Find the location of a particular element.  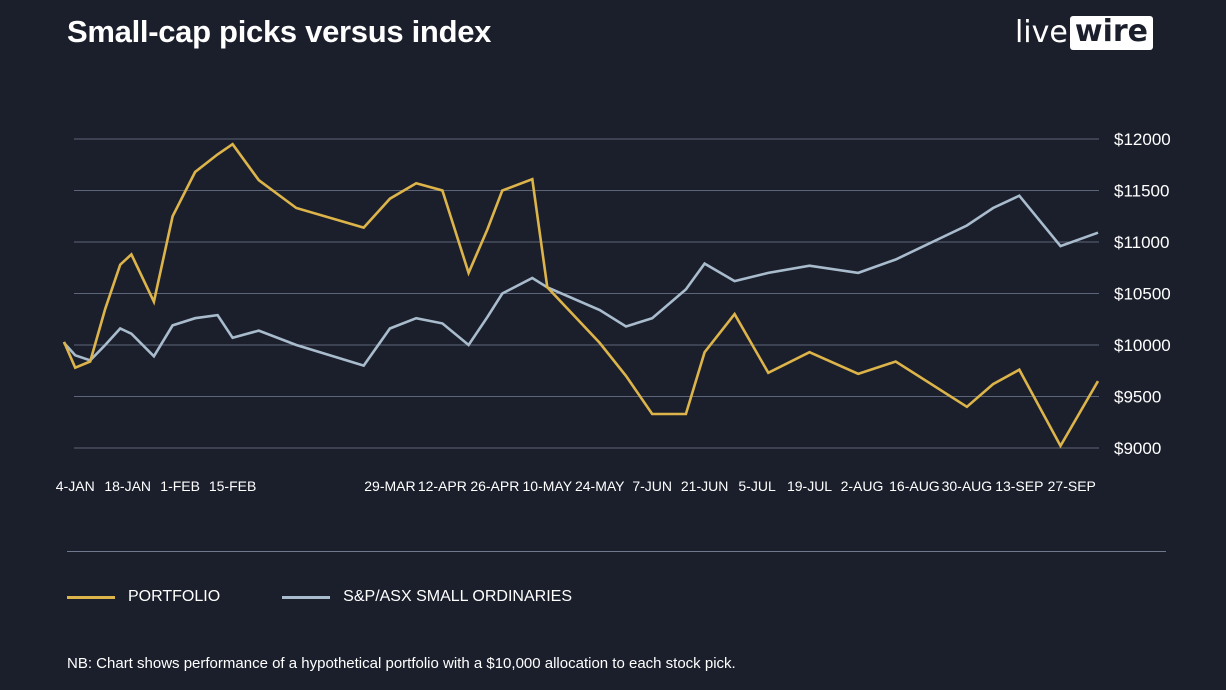

y-tick-label: $12000 is located at coordinates (1142, 139).